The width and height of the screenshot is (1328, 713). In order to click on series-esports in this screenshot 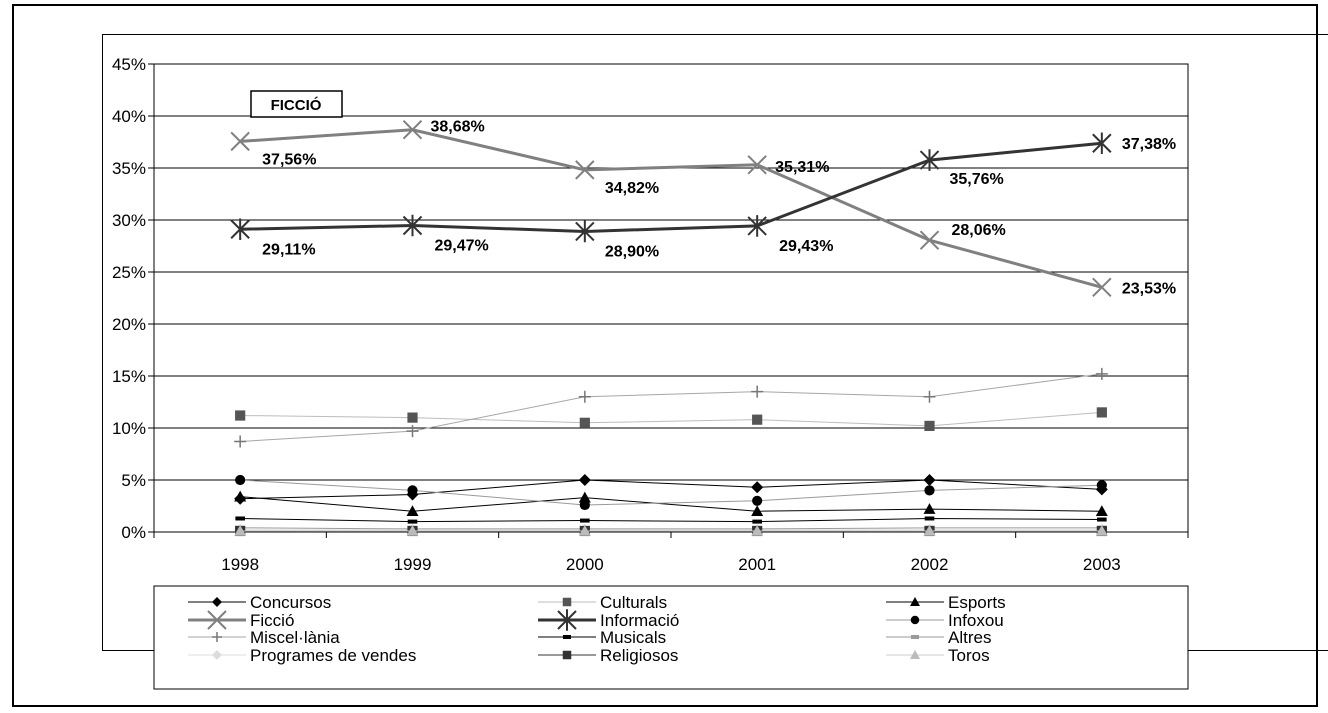, I will do `click(671, 503)`.